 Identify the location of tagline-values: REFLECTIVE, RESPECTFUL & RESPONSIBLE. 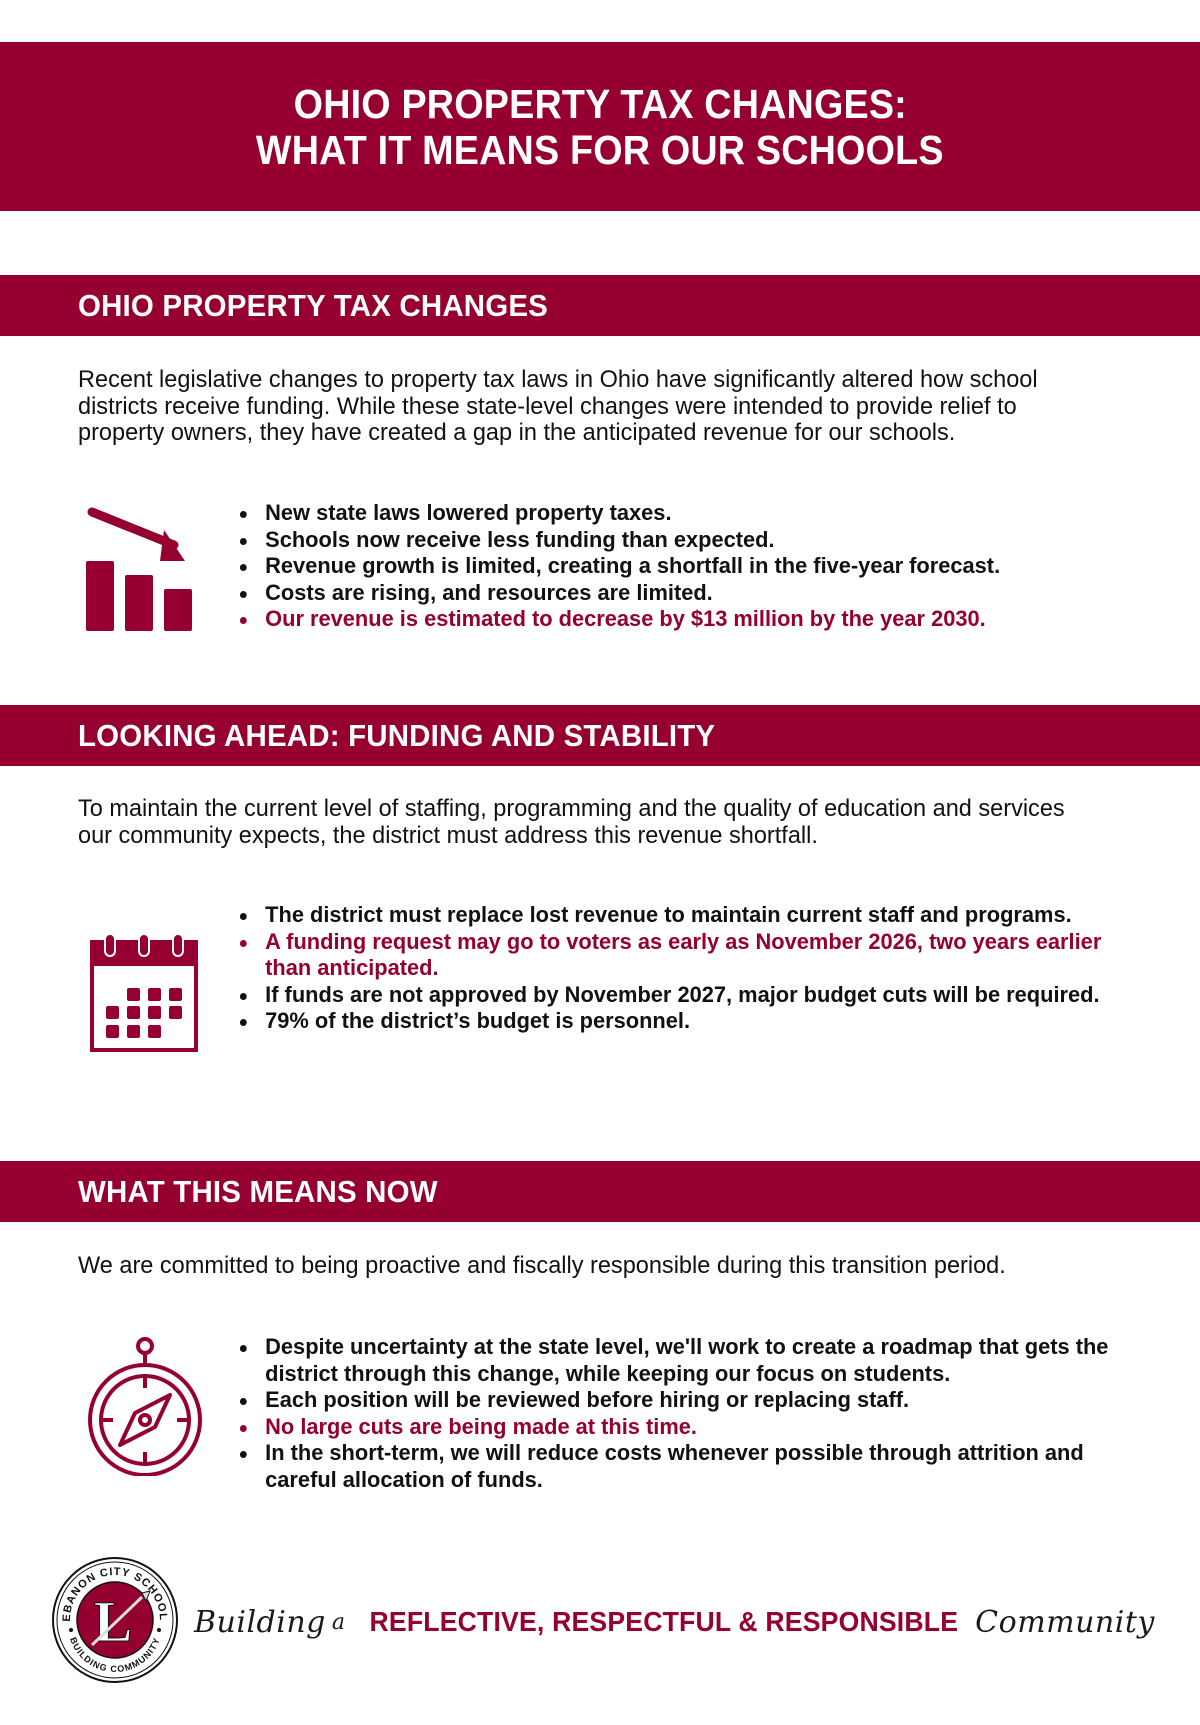
(663, 1621).